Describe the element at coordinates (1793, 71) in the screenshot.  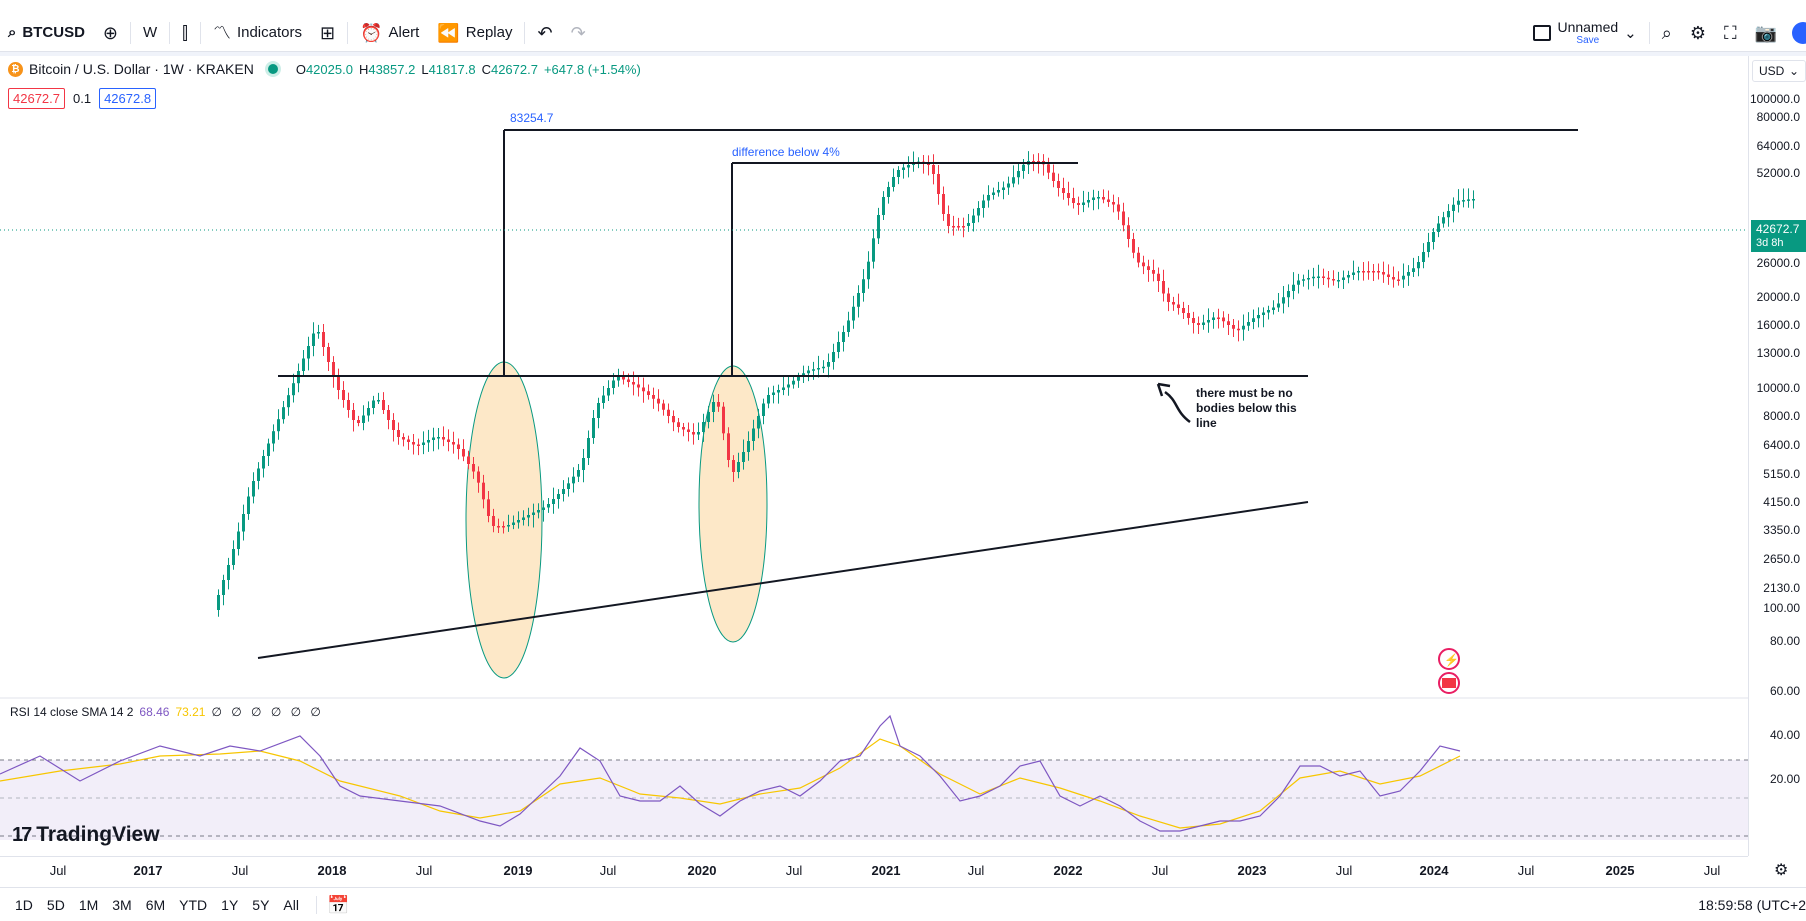
I see `chevron-down-icon: ⌄` at that location.